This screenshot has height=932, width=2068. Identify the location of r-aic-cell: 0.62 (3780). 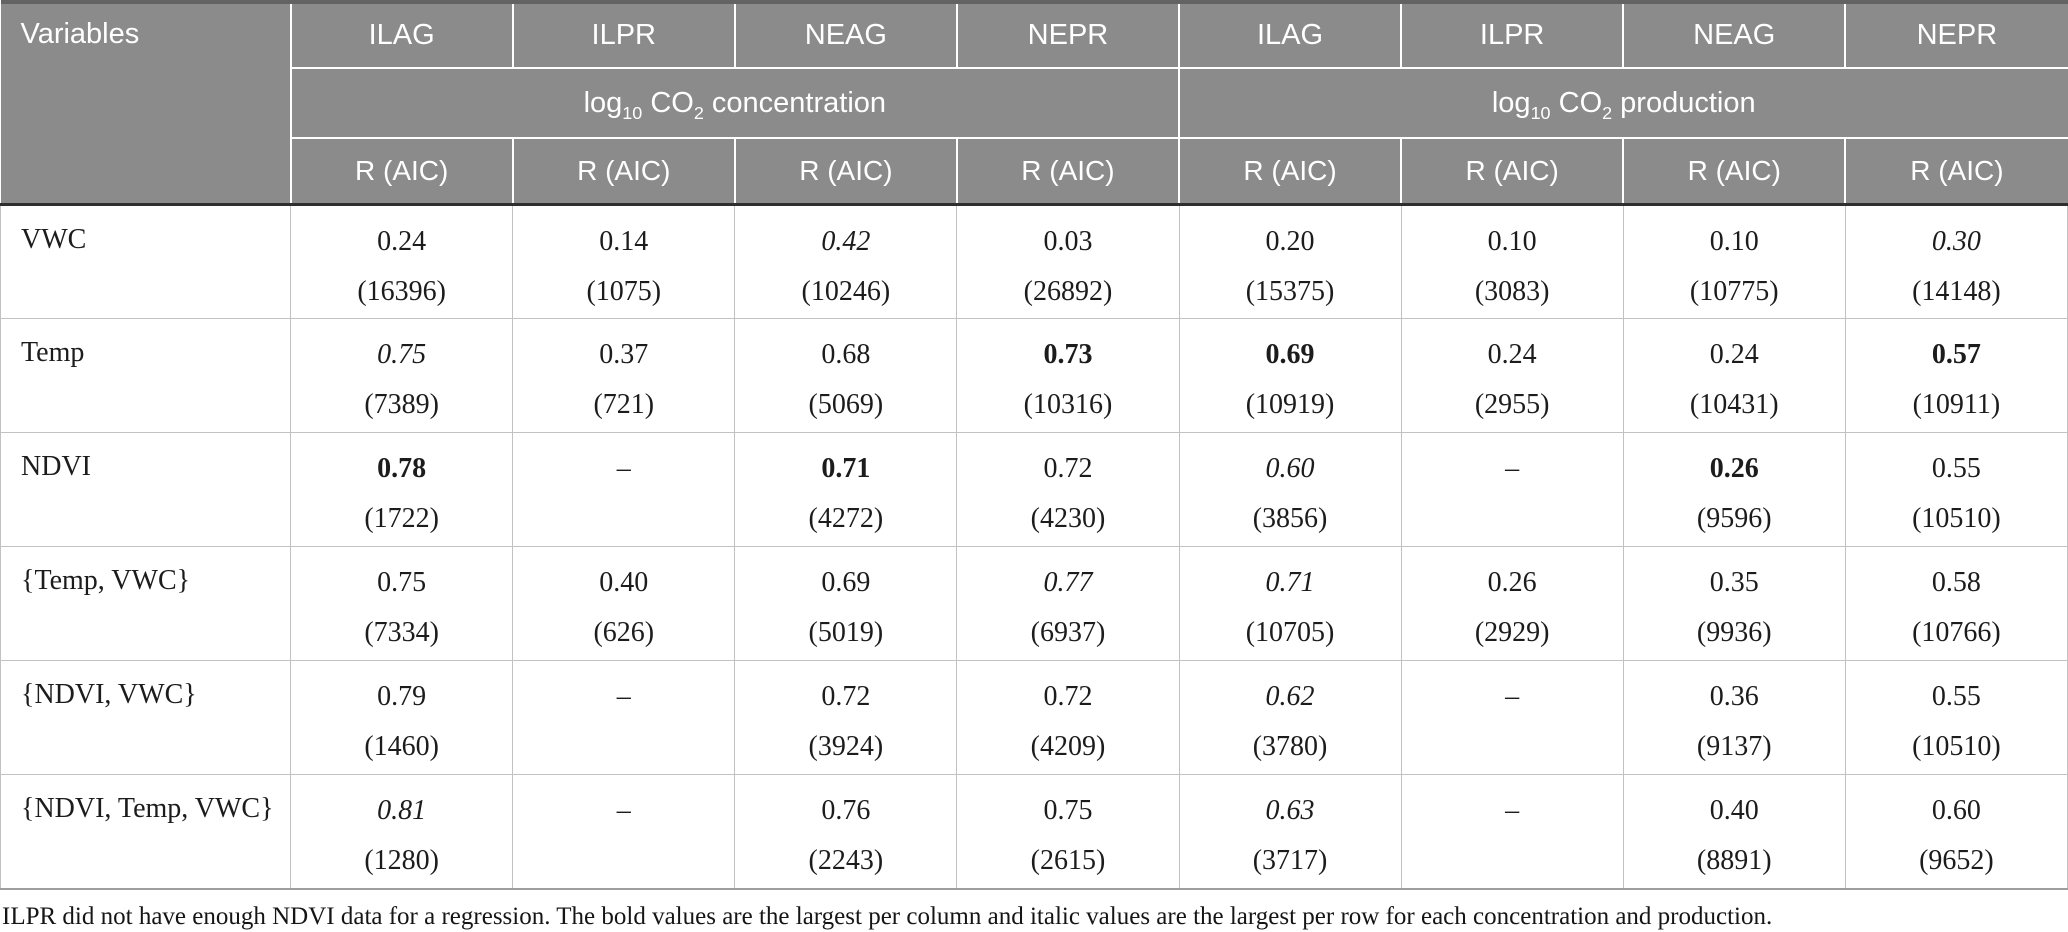
(1290, 717).